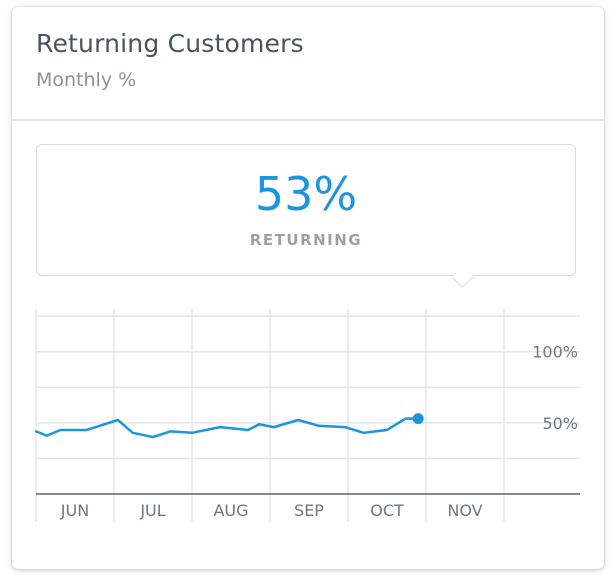 The height and width of the screenshot is (586, 616). What do you see at coordinates (86, 80) in the screenshot?
I see `card-subtitle: Monthly %` at bounding box center [86, 80].